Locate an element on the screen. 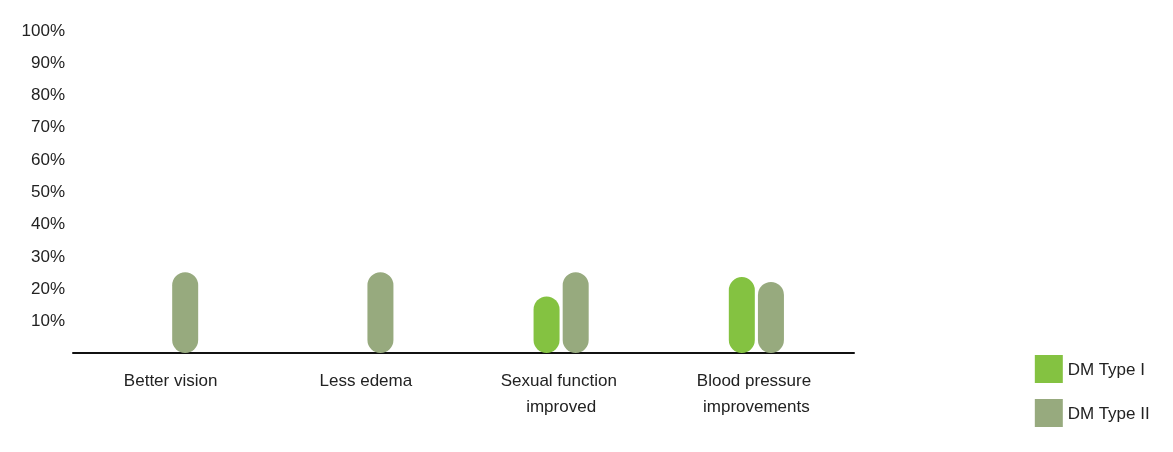 The height and width of the screenshot is (452, 1173). y-tick-label: 50% is located at coordinates (47, 191).